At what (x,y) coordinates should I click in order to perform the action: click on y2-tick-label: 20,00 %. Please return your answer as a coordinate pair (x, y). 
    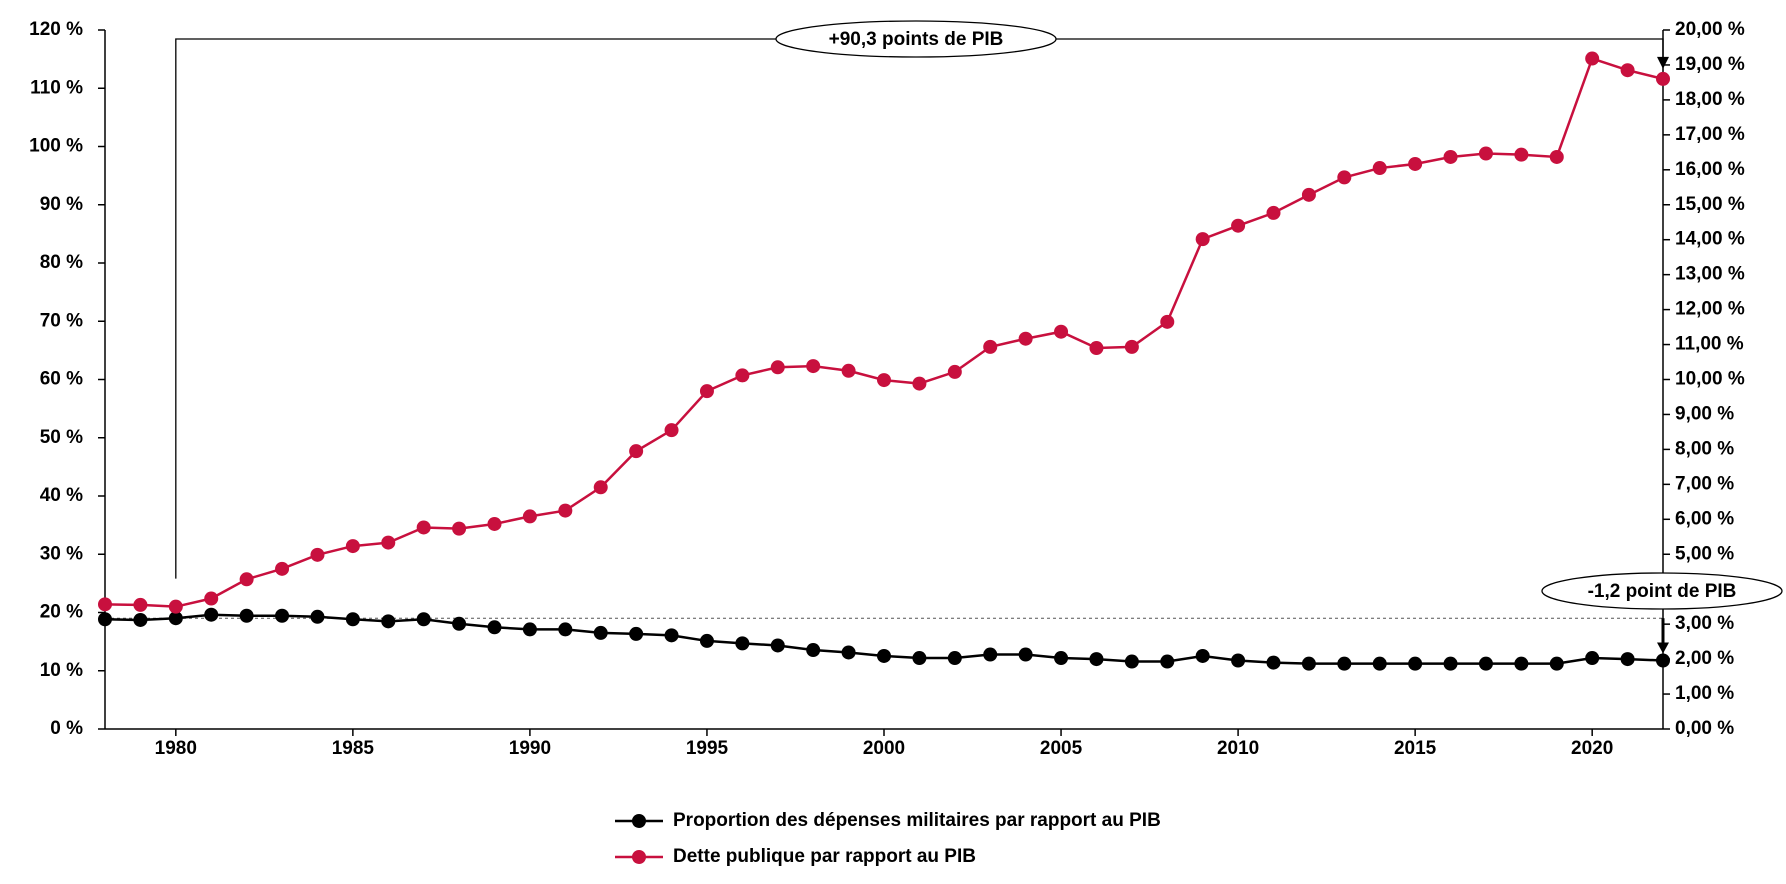
    Looking at the image, I should click on (1710, 29).